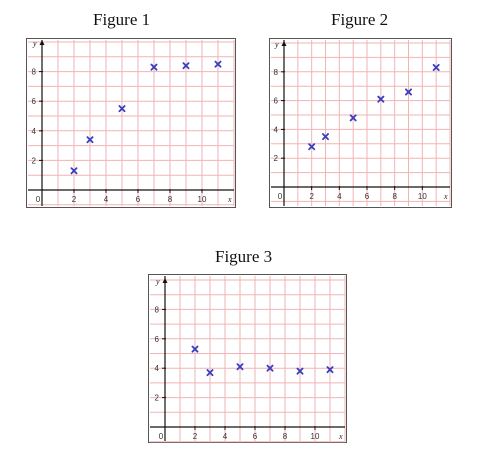  I want to click on grid-lines, so click(361, 123).